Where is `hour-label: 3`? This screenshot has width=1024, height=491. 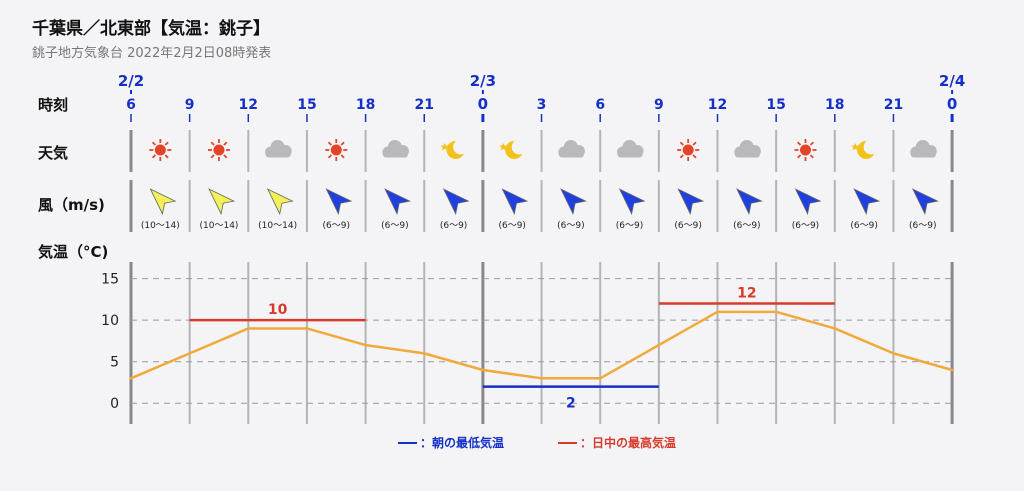
hour-label: 3 is located at coordinates (542, 105).